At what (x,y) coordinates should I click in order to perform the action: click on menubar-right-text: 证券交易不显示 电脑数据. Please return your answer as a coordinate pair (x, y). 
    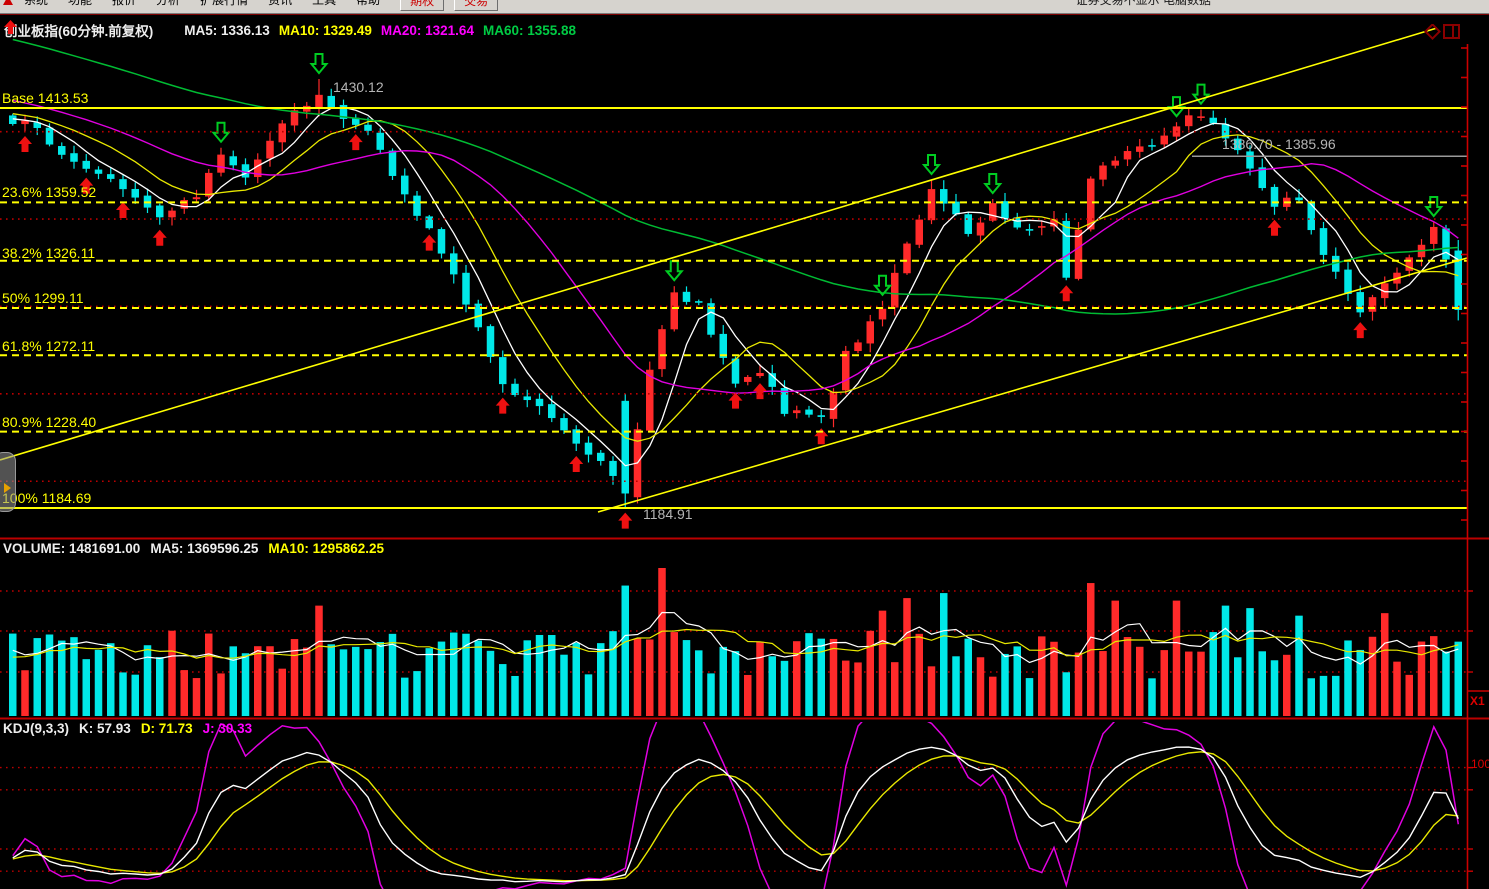
    Looking at the image, I should click on (1143, 3).